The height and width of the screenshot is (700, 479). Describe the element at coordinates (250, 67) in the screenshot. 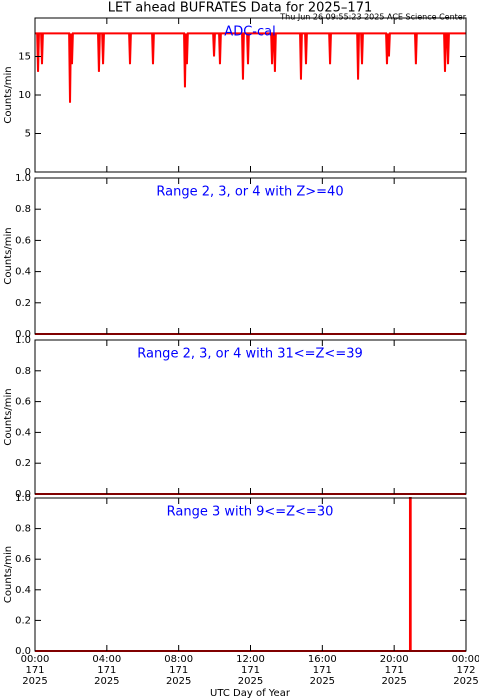

I see `data-line` at that location.